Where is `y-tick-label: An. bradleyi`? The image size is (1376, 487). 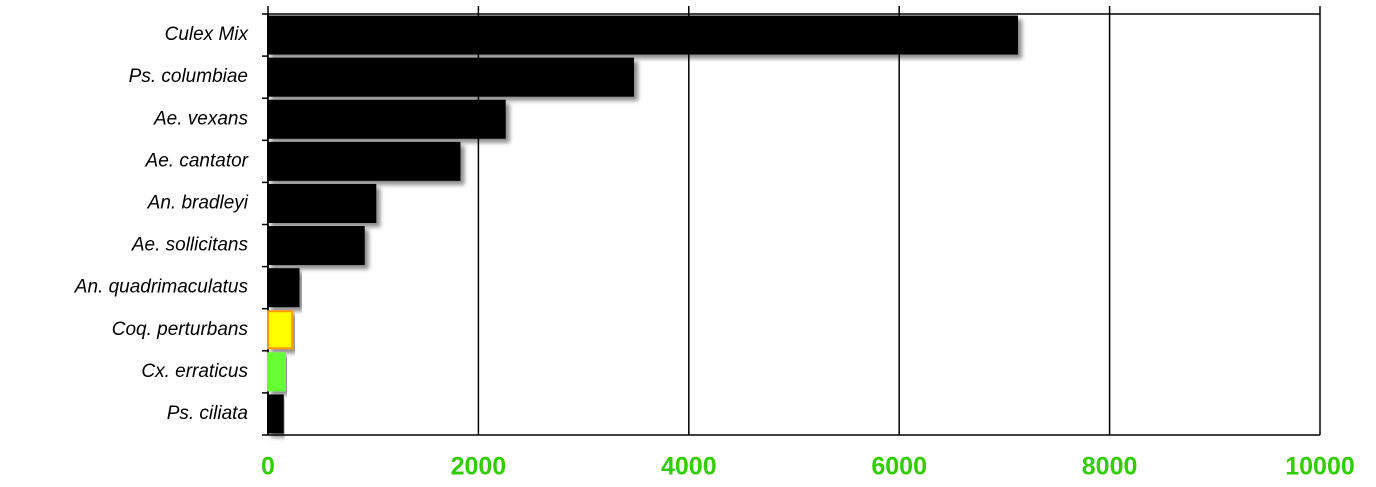 y-tick-label: An. bradleyi is located at coordinates (198, 202).